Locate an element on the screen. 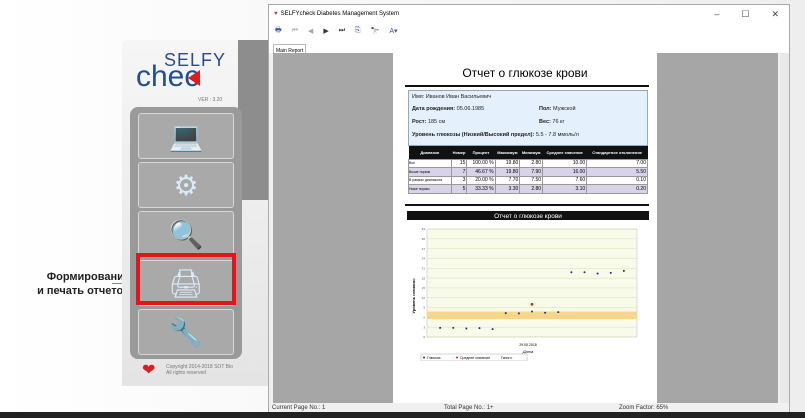 The width and height of the screenshot is (805, 418). export-icon: ⎘ is located at coordinates (358, 30).